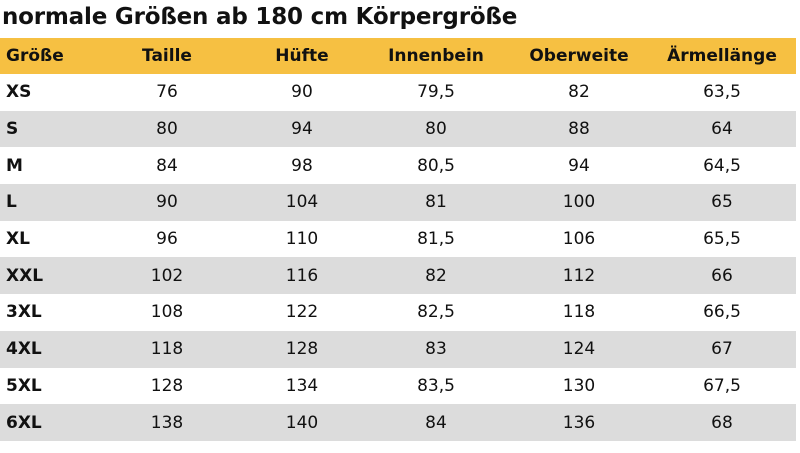 This screenshot has width=800, height=453. What do you see at coordinates (722, 202) in the screenshot?
I see `cell-sleeve-length: 65` at bounding box center [722, 202].